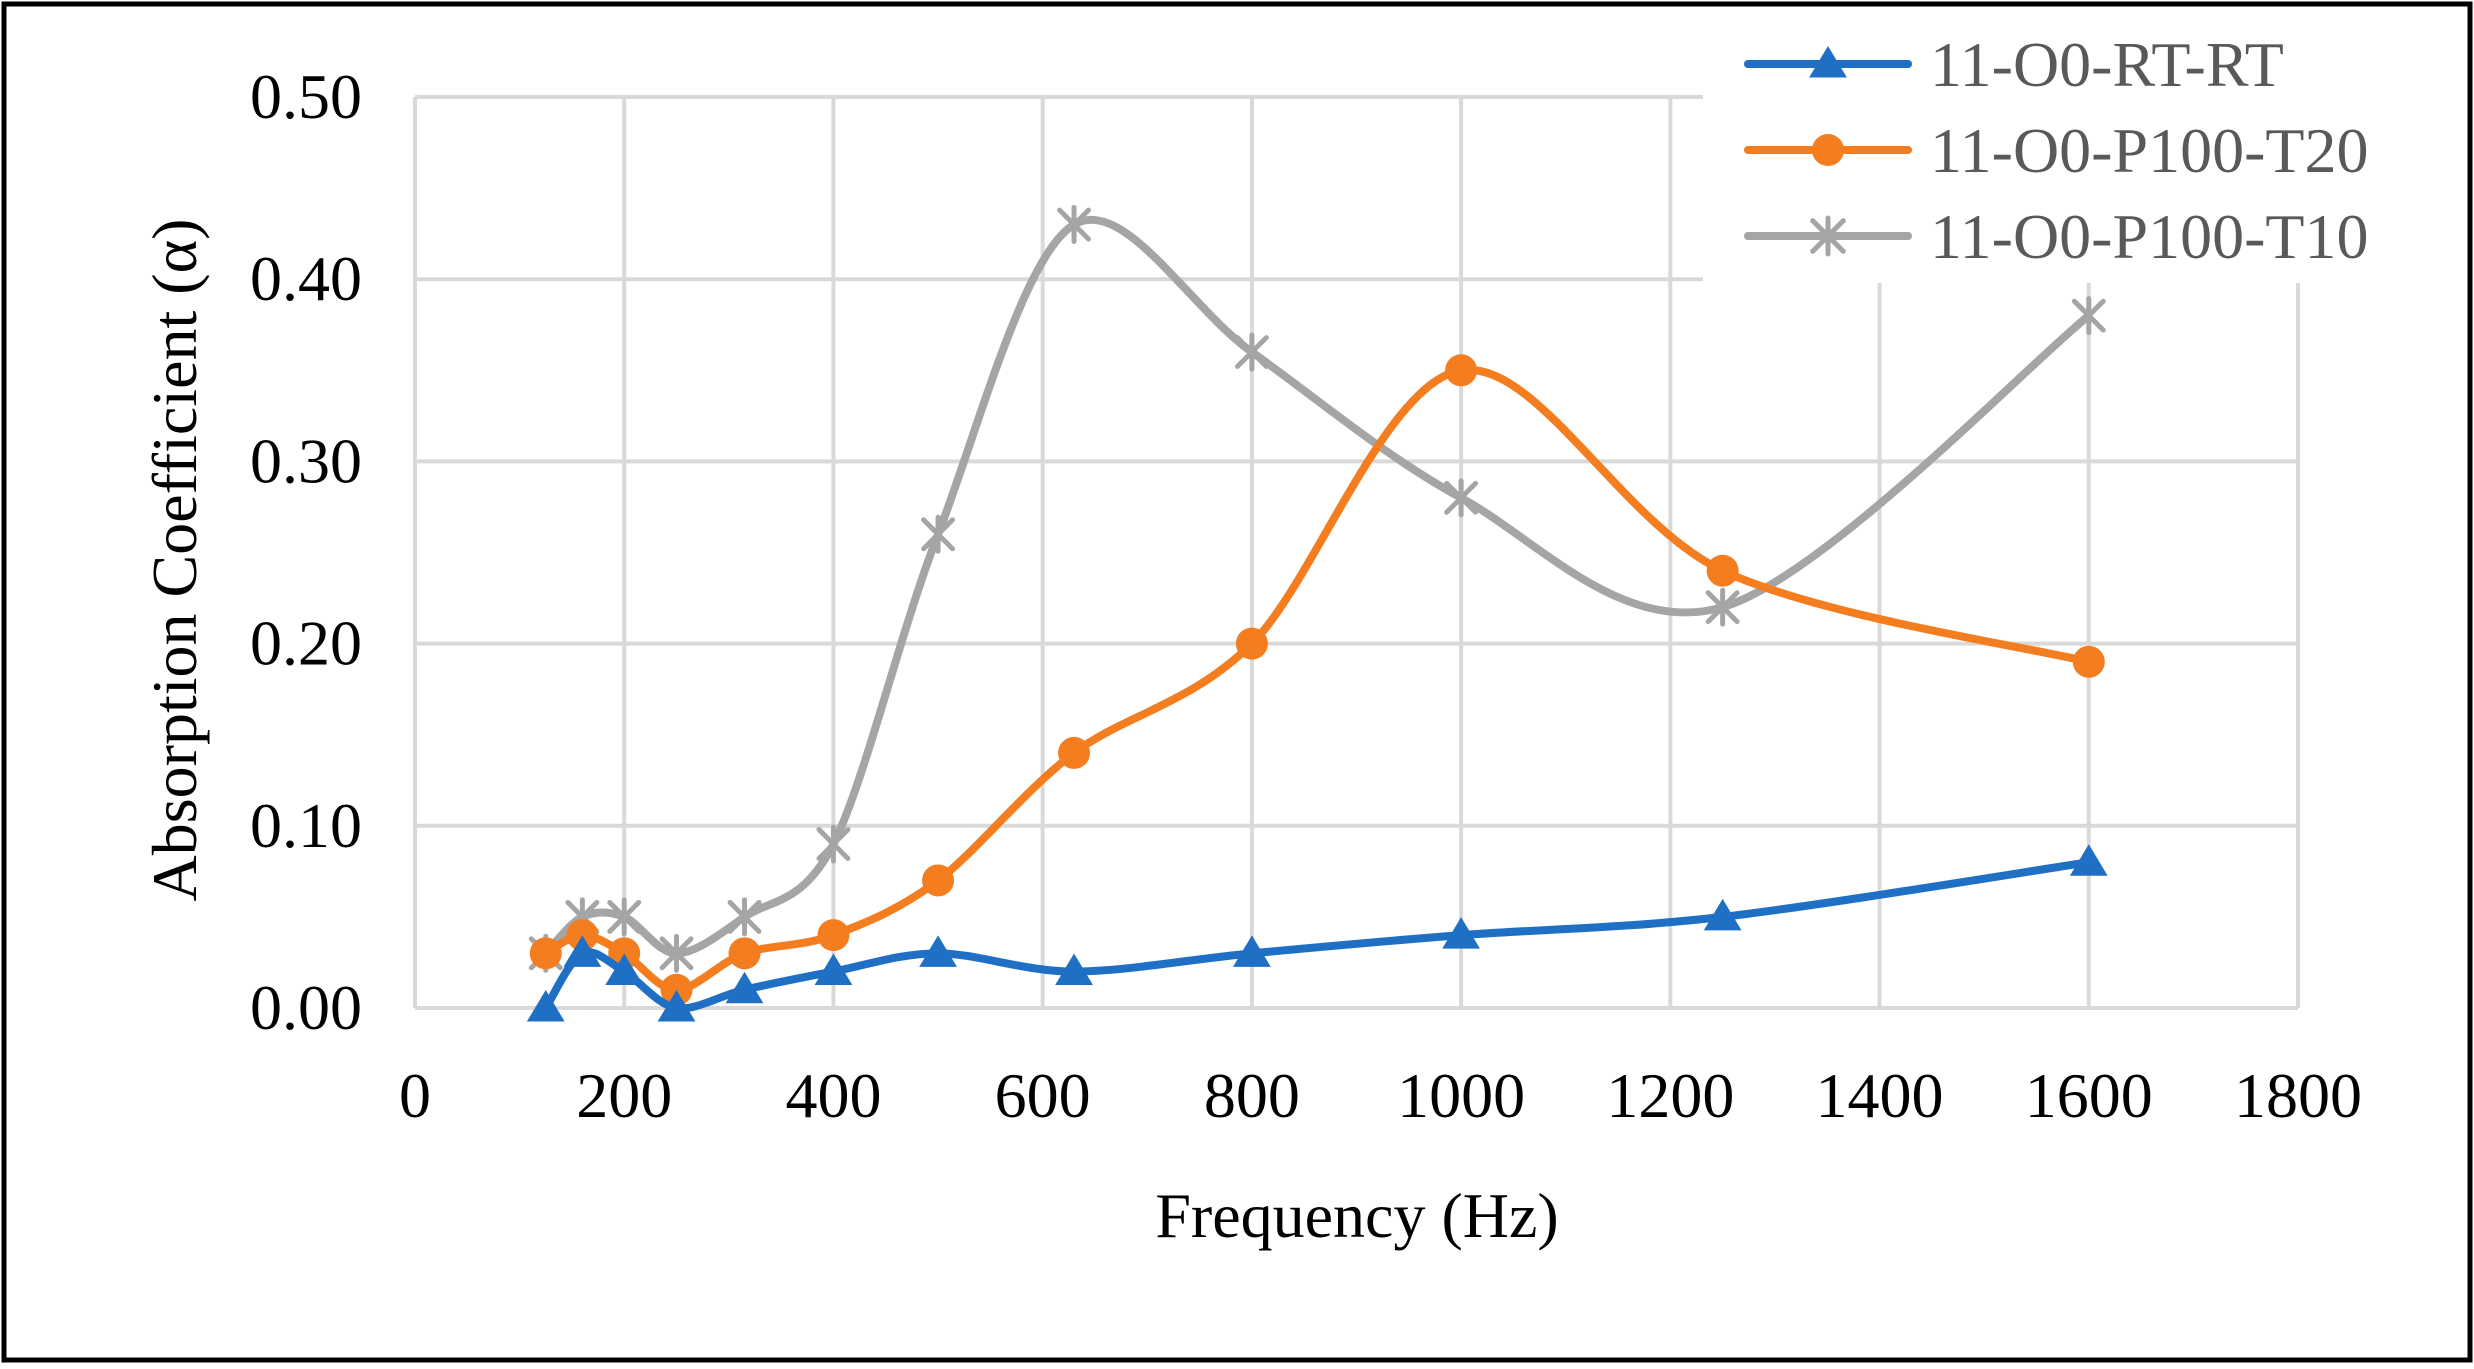  What do you see at coordinates (2089, 1095) in the screenshot?
I see `x-tick-label: 1600` at bounding box center [2089, 1095].